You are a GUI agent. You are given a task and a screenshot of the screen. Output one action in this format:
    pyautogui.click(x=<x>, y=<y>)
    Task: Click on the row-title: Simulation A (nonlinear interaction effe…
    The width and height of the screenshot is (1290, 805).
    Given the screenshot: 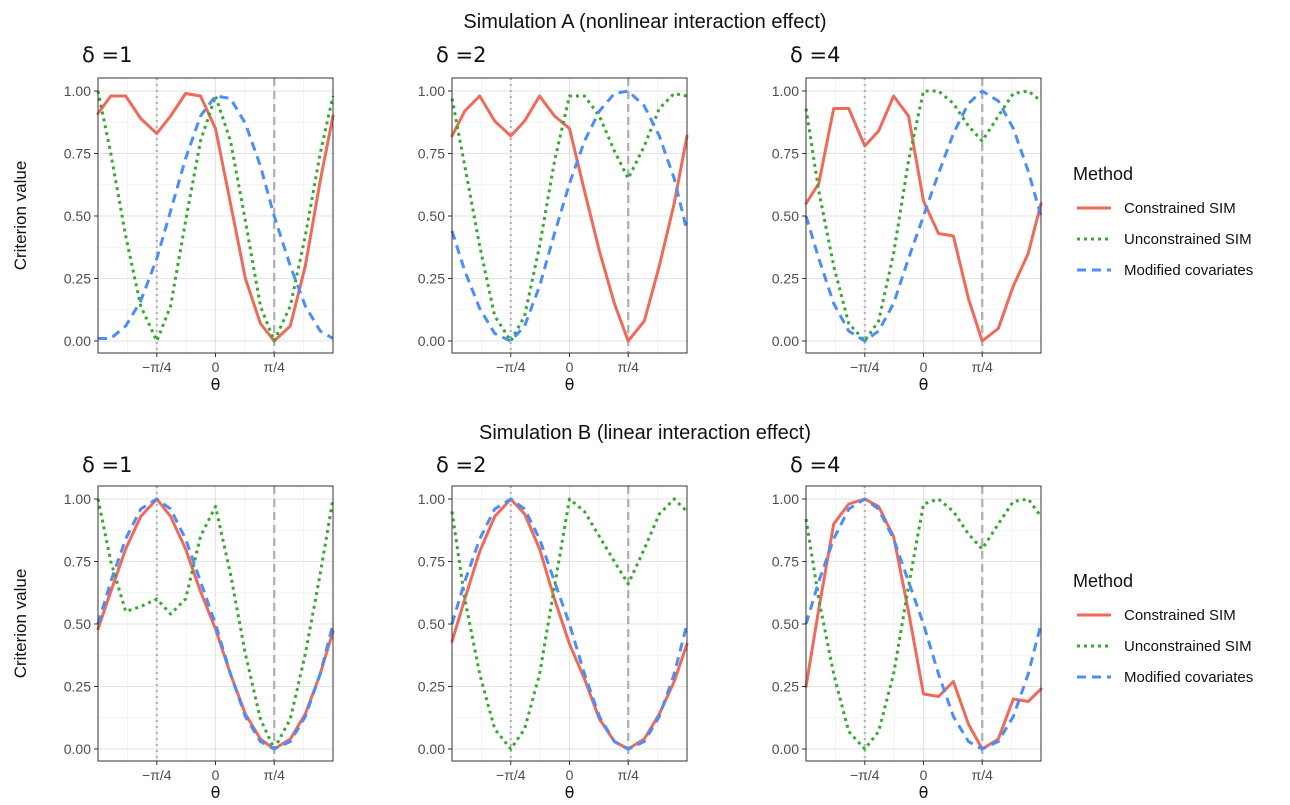 What is the action you would take?
    pyautogui.click(x=644, y=22)
    